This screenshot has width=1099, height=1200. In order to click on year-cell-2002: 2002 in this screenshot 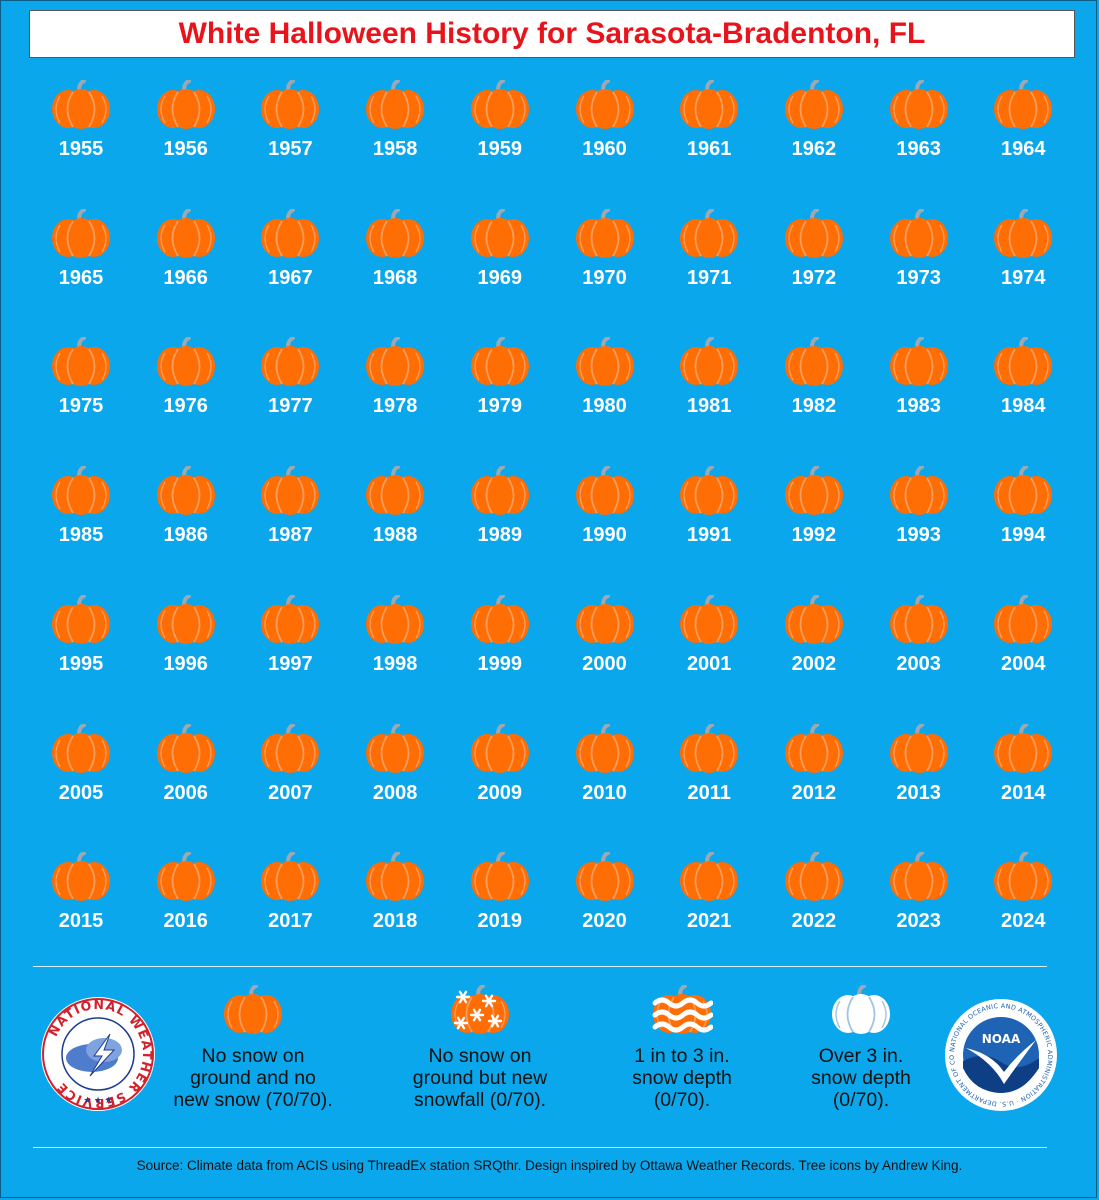, I will do `click(814, 635)`.